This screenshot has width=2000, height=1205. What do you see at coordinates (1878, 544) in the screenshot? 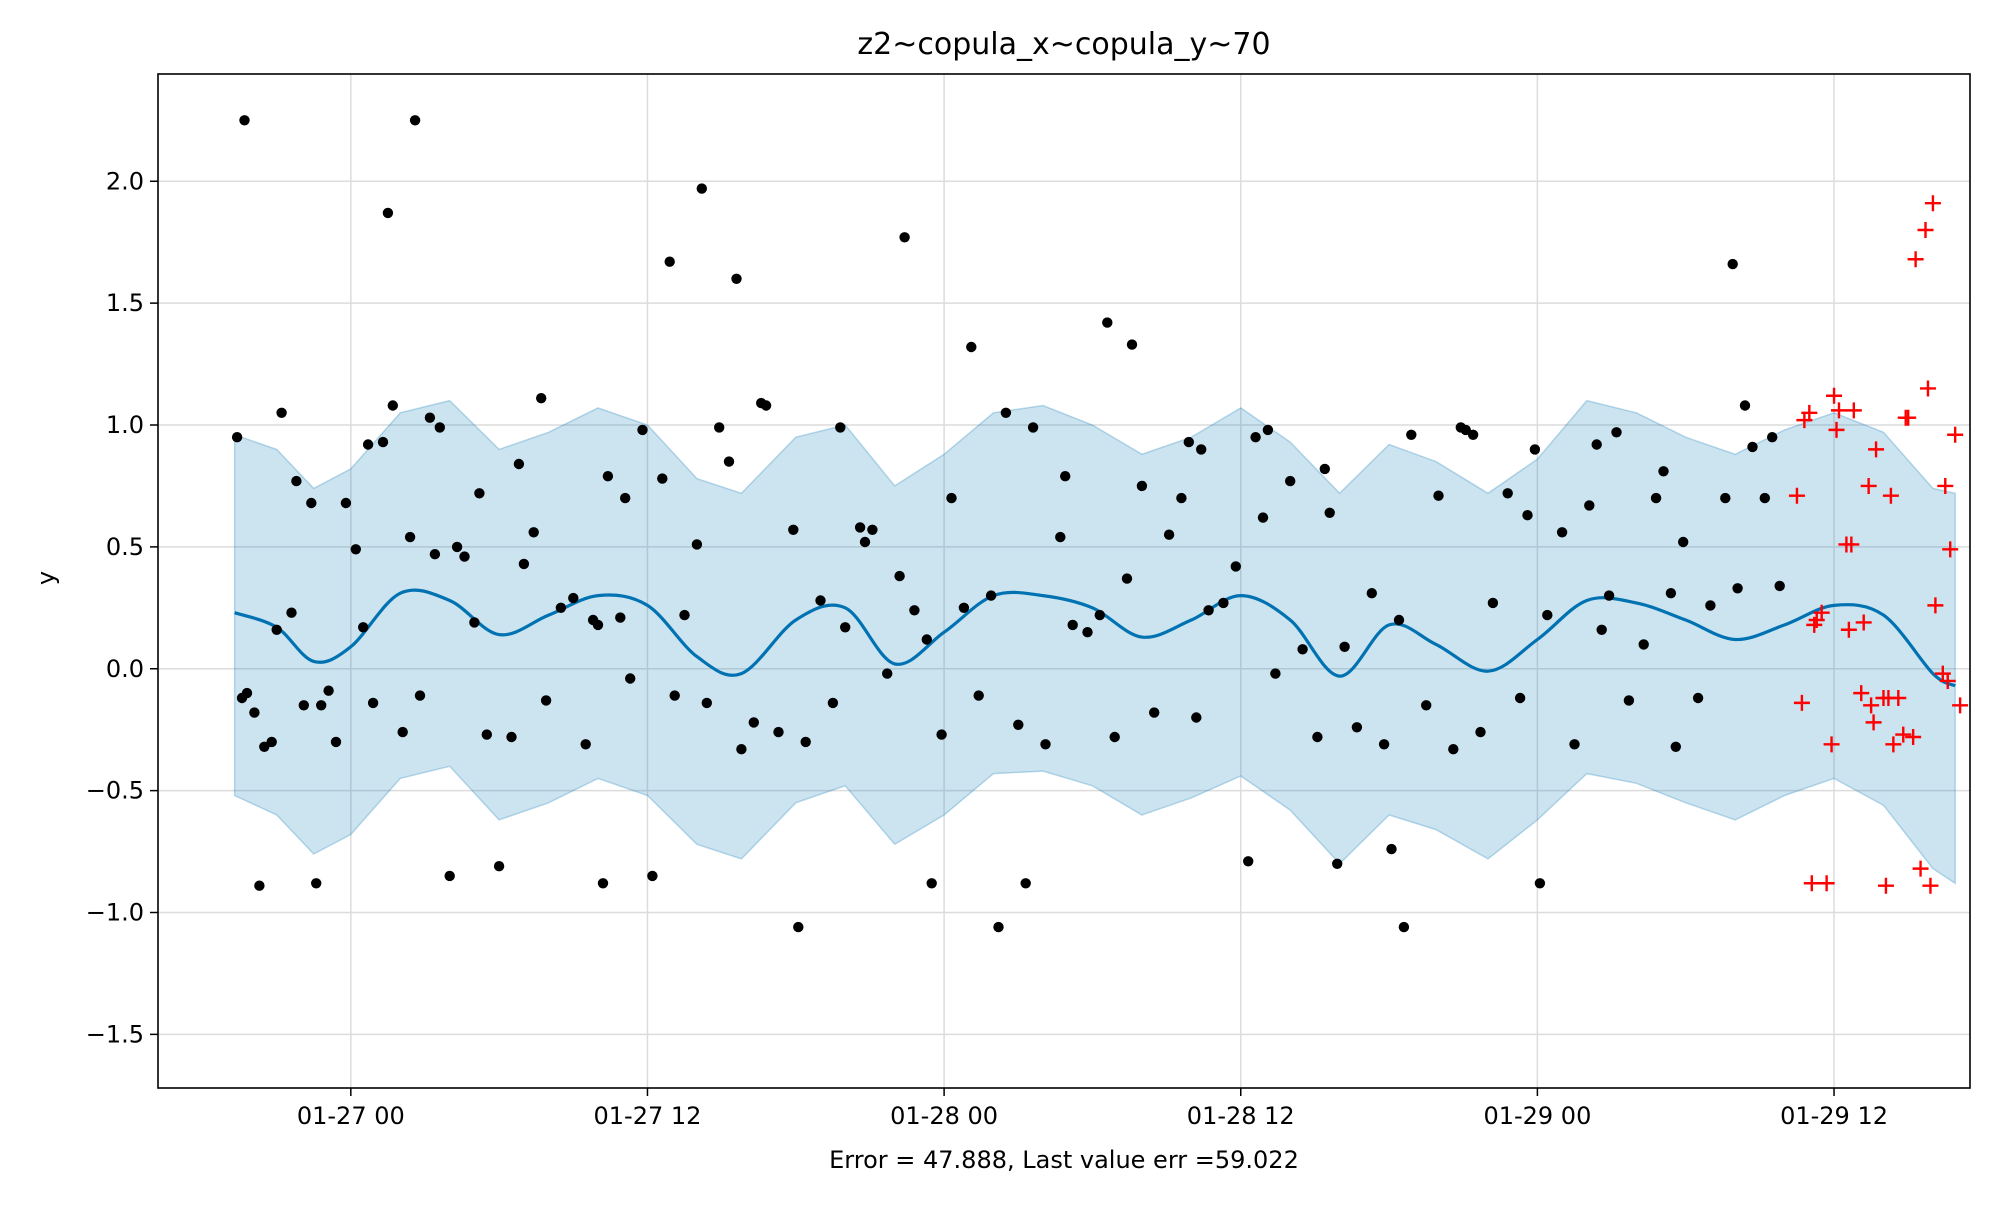
I see `future-points` at bounding box center [1878, 544].